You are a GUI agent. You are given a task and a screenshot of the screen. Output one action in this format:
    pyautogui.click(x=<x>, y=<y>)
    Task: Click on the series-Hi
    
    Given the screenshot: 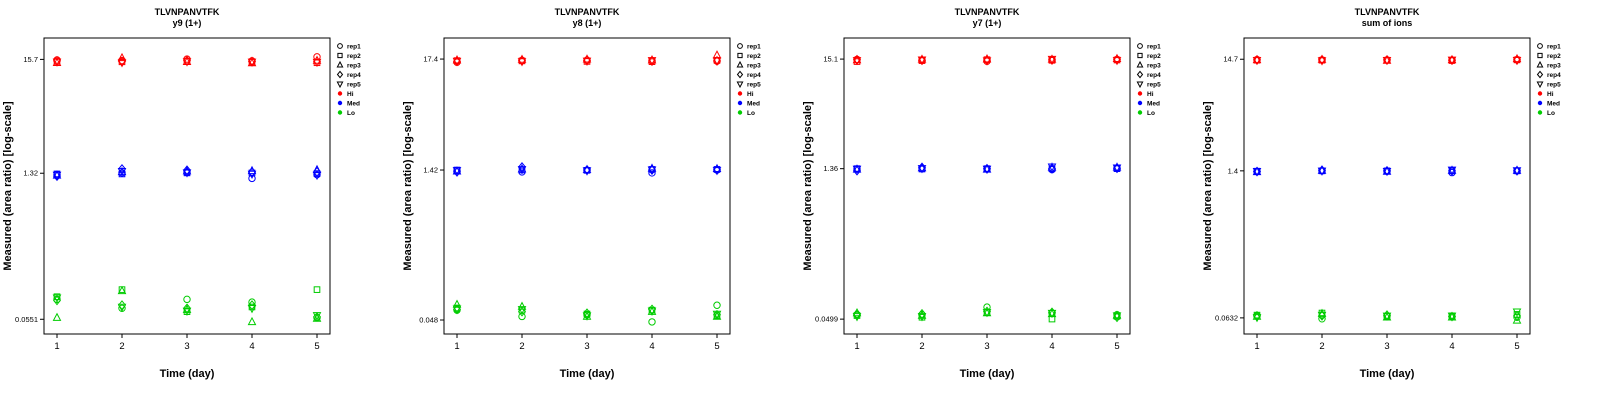 What is the action you would take?
    pyautogui.click(x=1387, y=59)
    